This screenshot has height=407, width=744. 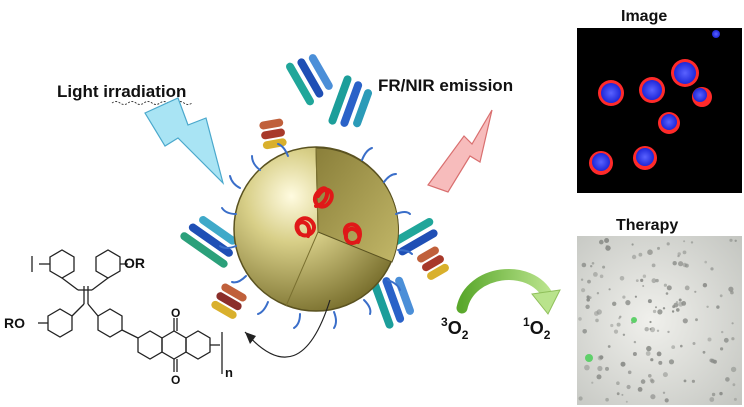 I want to click on emission-bolt-icon, so click(x=460, y=151).